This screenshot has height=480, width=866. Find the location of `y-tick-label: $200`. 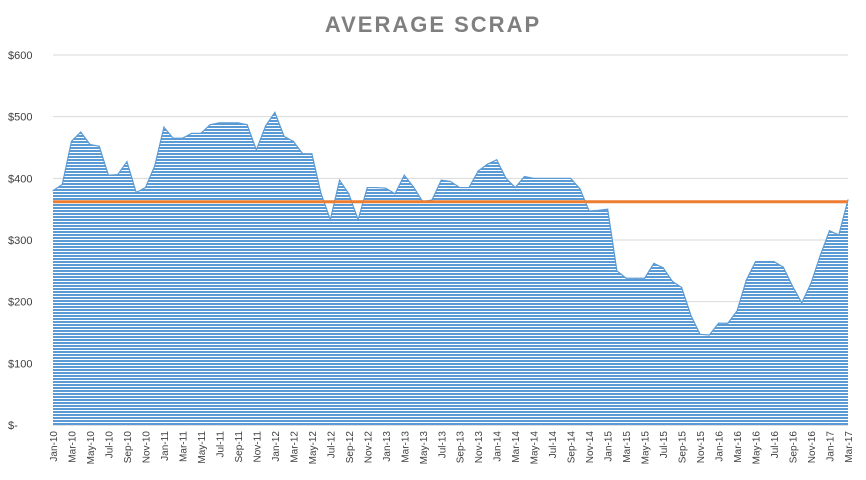

y-tick-label: $200 is located at coordinates (20, 303).